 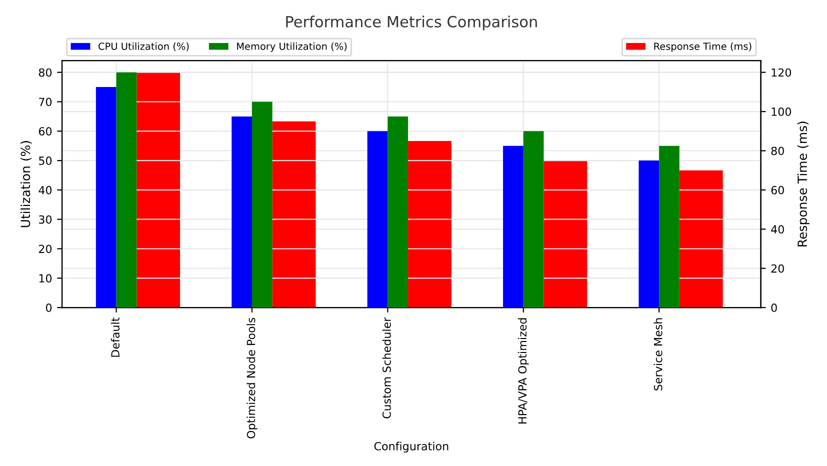 I want to click on y-tick-label: 20, so click(x=45, y=249).